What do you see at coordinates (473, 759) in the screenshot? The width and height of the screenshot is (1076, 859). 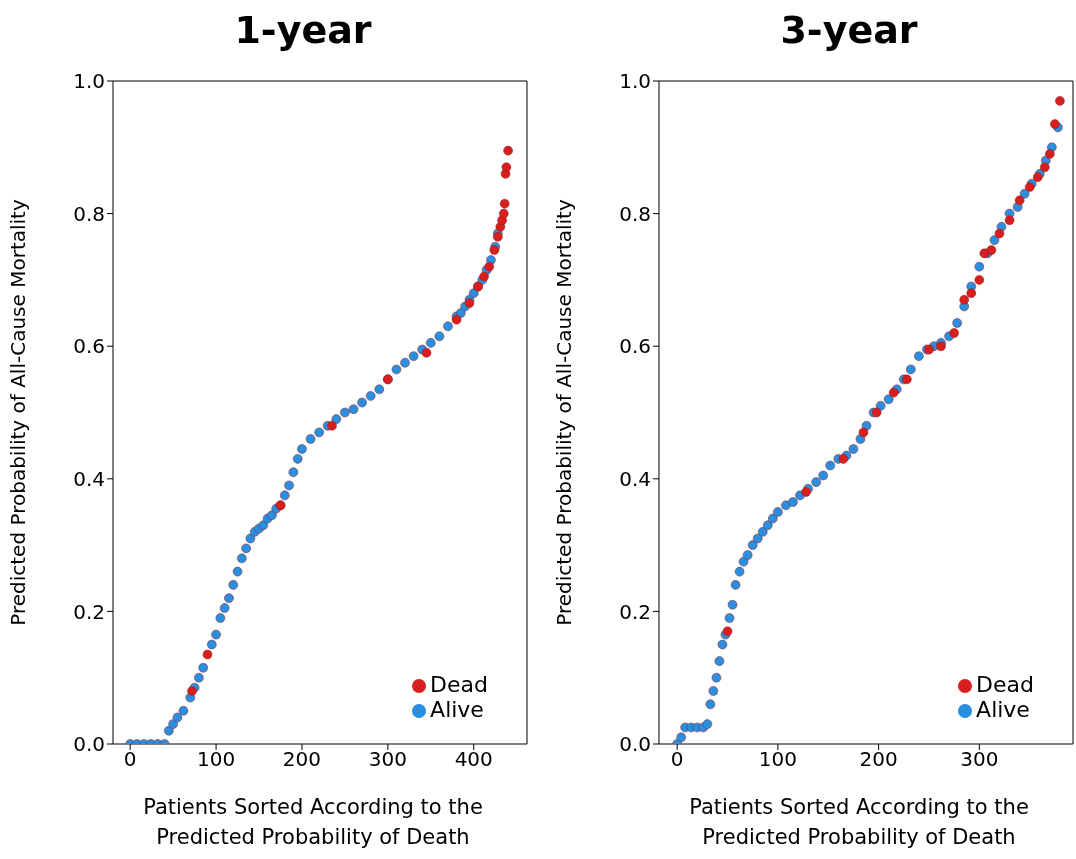 I see `x-tick-label: 400` at bounding box center [473, 759].